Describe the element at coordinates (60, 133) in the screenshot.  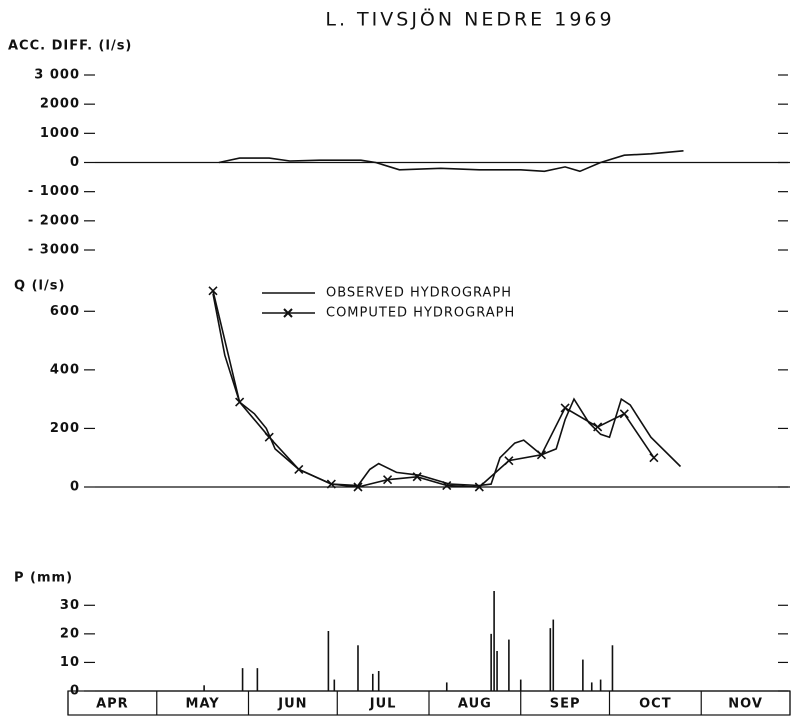
I see `y-tick-label: 1000` at that location.